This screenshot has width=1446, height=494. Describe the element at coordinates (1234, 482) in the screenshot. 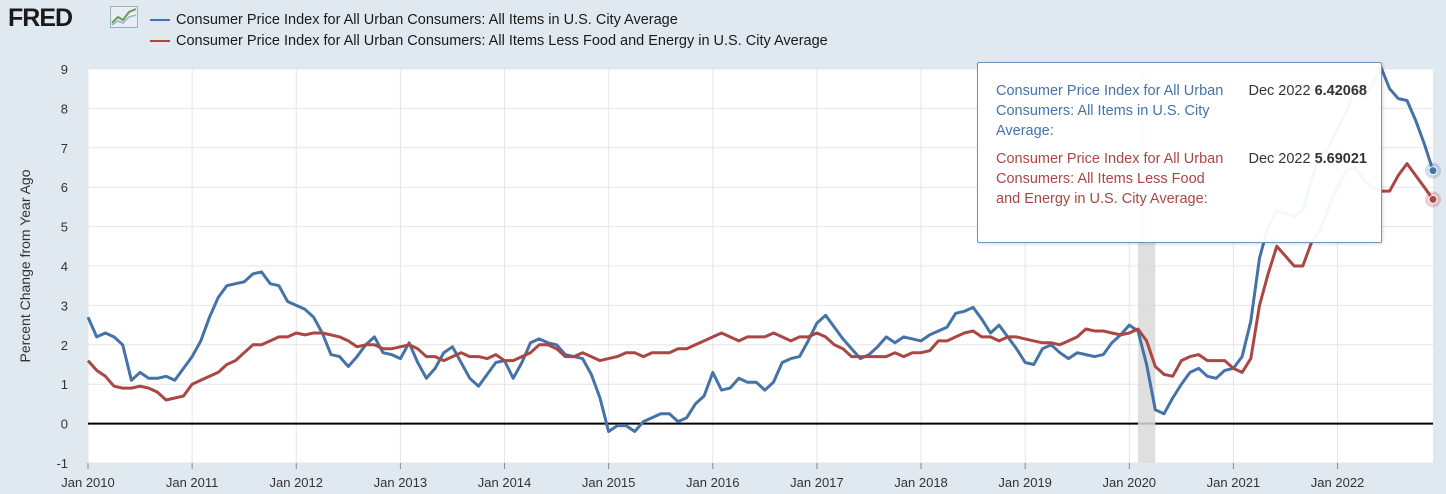

I see `x-tick-label: Jan 2021` at that location.